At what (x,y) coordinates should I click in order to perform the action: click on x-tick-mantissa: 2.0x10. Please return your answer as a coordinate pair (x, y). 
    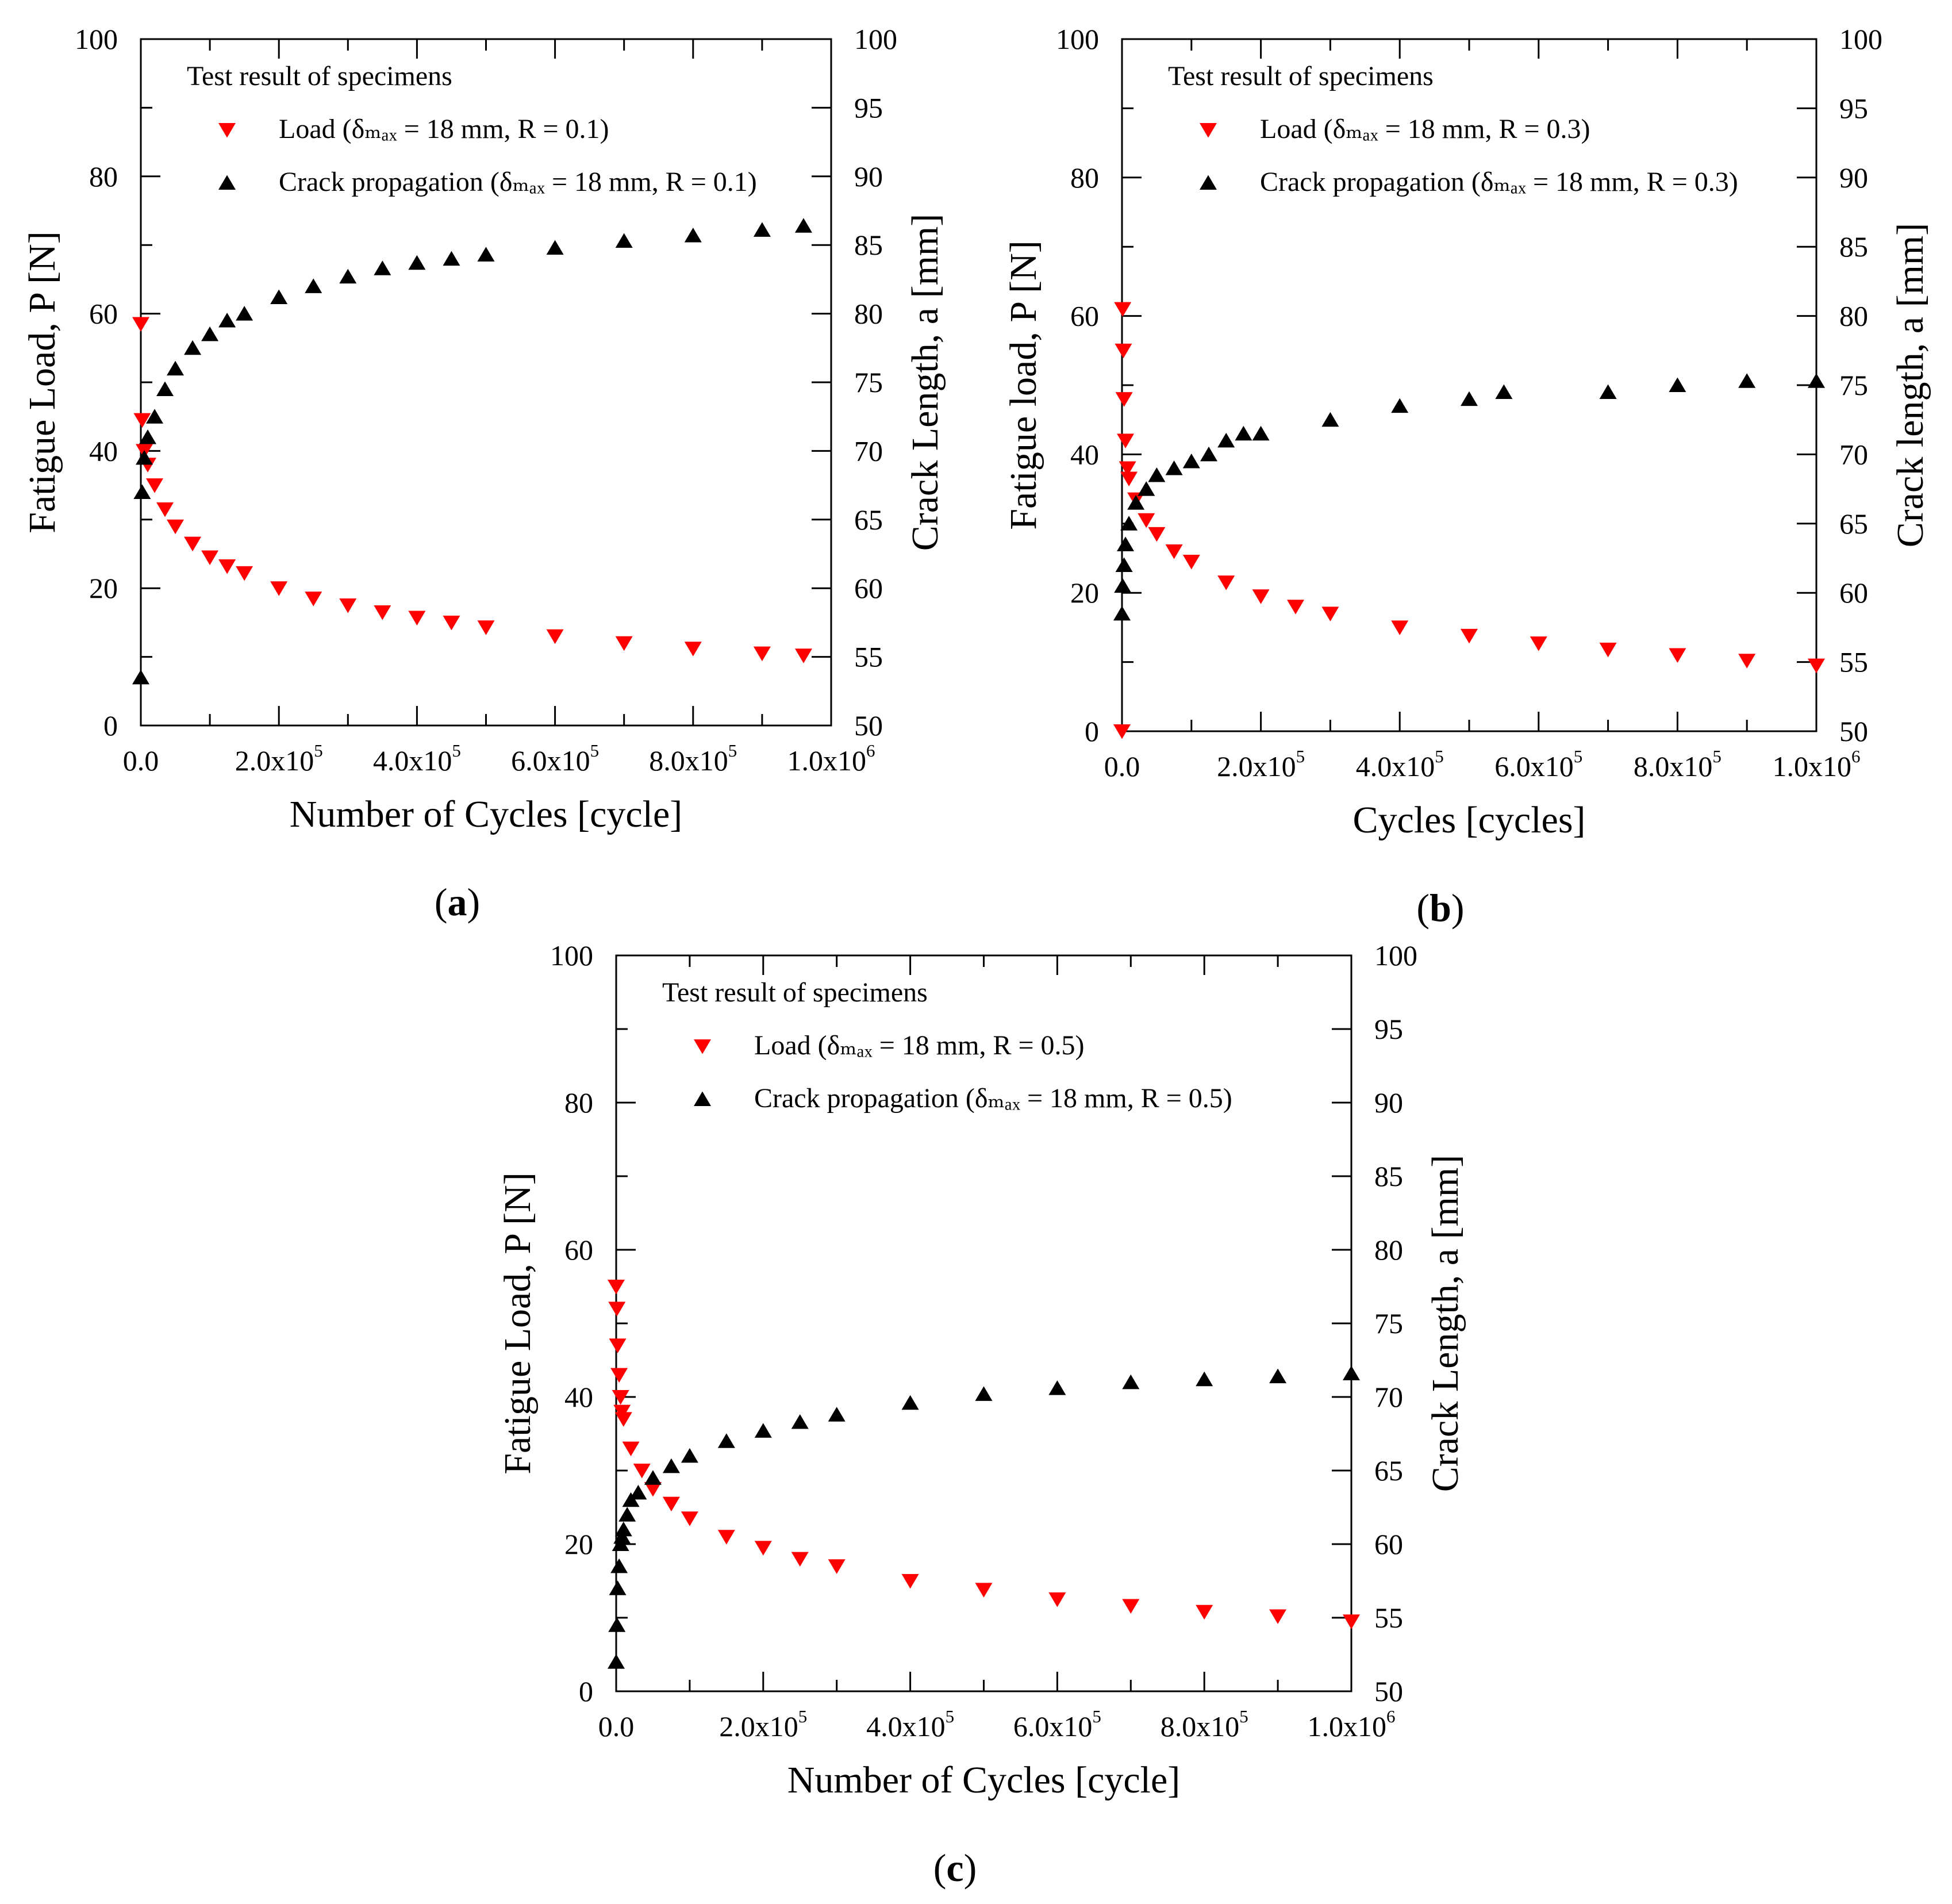
    Looking at the image, I should click on (758, 1726).